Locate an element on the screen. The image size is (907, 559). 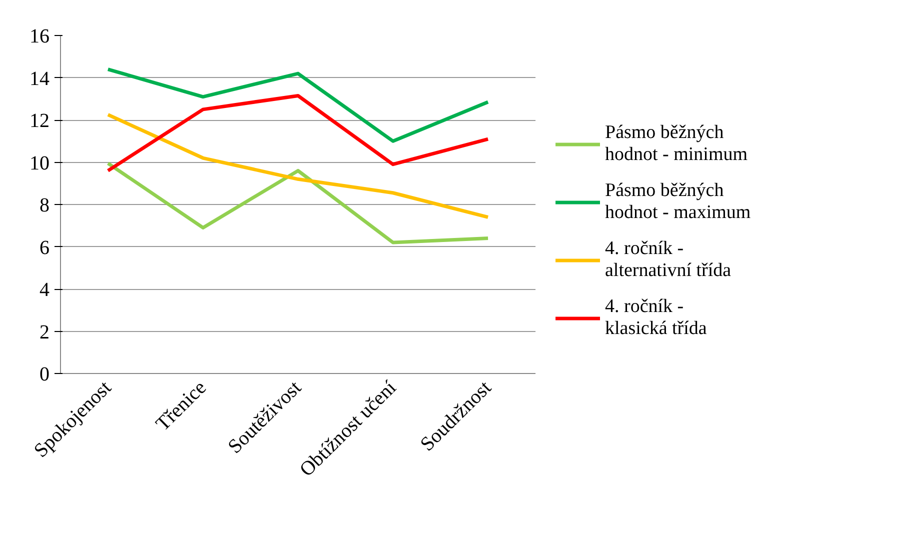
y-tick-label: 12 is located at coordinates (40, 121).